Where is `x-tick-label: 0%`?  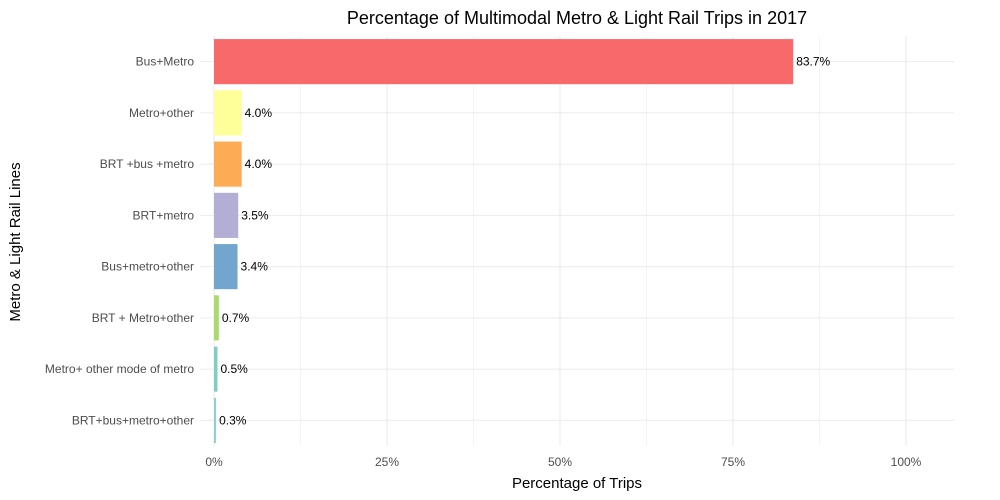 x-tick-label: 0% is located at coordinates (214, 462).